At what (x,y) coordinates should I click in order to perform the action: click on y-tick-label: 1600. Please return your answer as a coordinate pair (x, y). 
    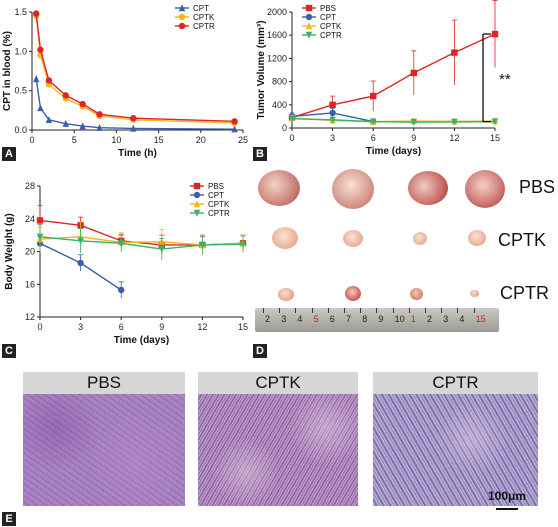
    Looking at the image, I should click on (277, 35).